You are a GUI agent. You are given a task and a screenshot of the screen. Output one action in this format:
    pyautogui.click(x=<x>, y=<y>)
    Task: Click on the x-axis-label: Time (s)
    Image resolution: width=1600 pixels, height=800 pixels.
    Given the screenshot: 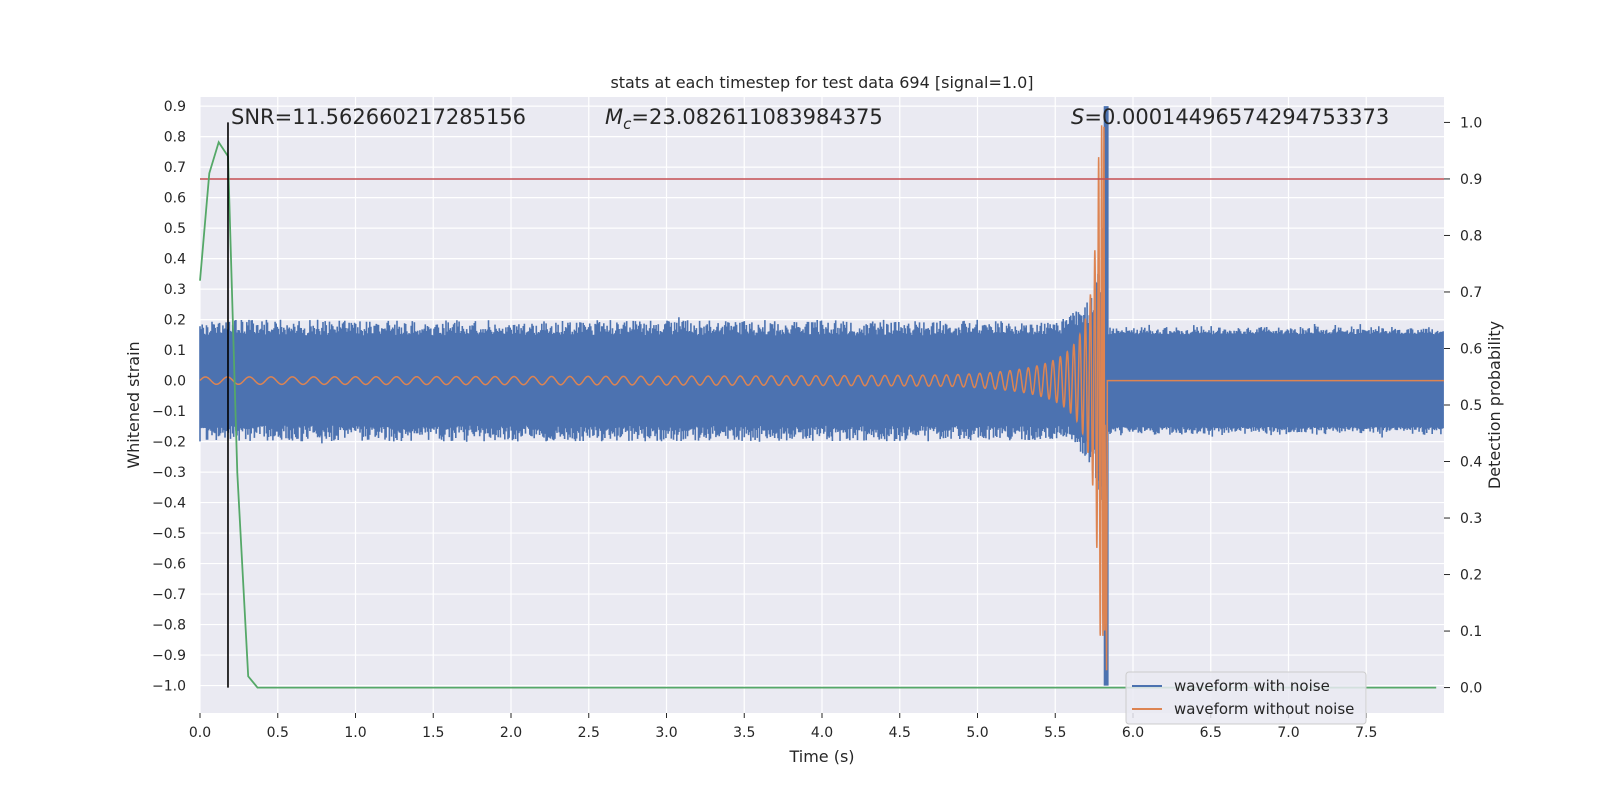 What is the action you would take?
    pyautogui.click(x=821, y=756)
    